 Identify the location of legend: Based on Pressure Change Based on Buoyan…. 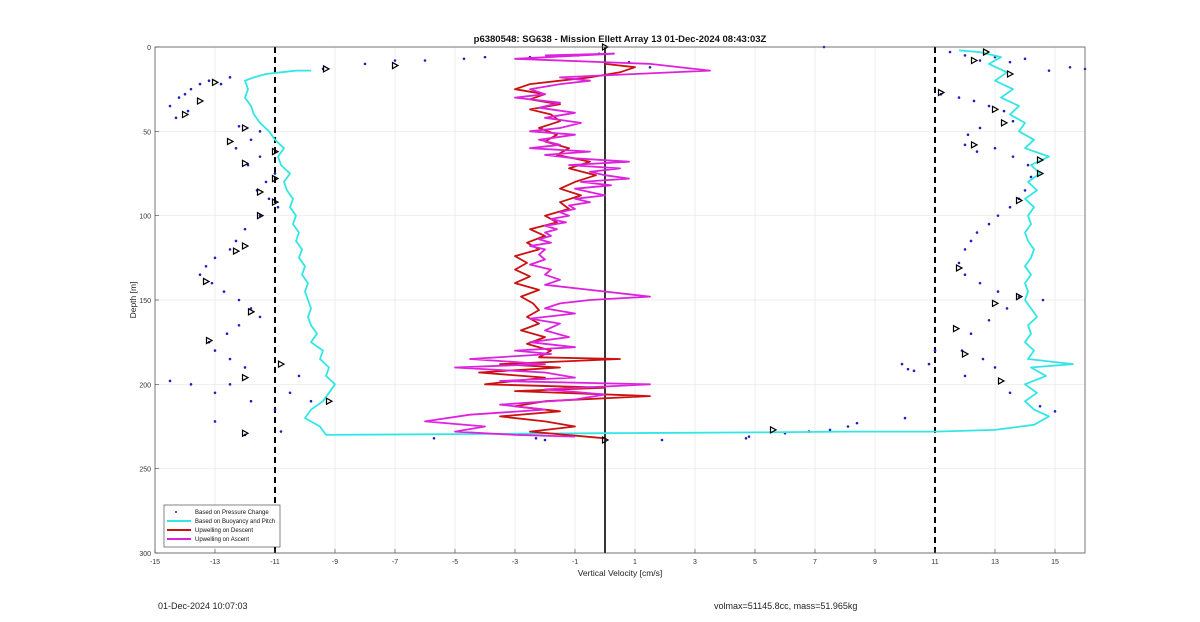
(222, 526).